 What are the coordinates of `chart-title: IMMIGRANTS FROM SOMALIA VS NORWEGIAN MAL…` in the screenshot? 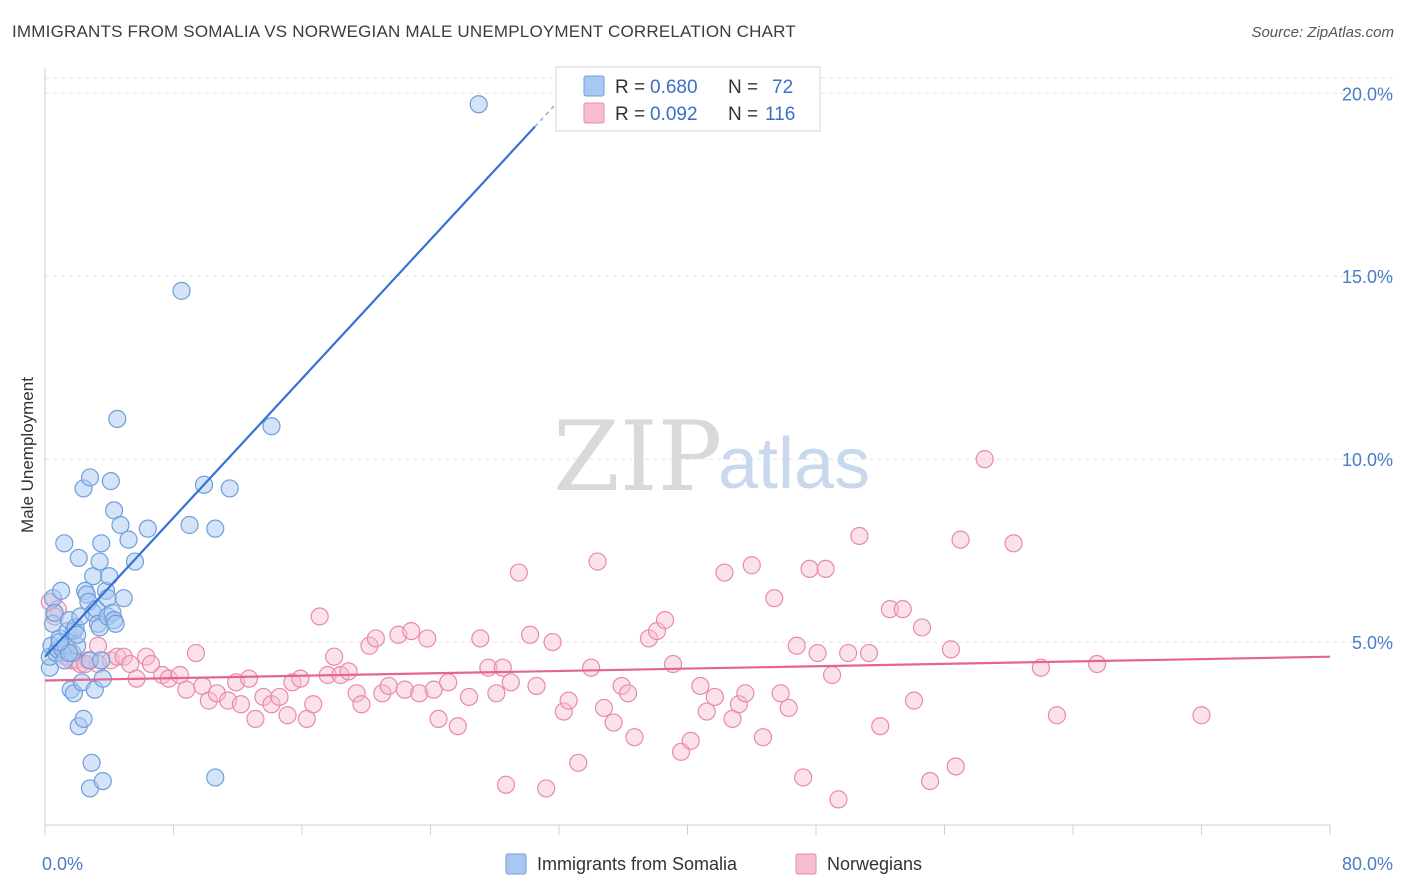 It's located at (404, 31).